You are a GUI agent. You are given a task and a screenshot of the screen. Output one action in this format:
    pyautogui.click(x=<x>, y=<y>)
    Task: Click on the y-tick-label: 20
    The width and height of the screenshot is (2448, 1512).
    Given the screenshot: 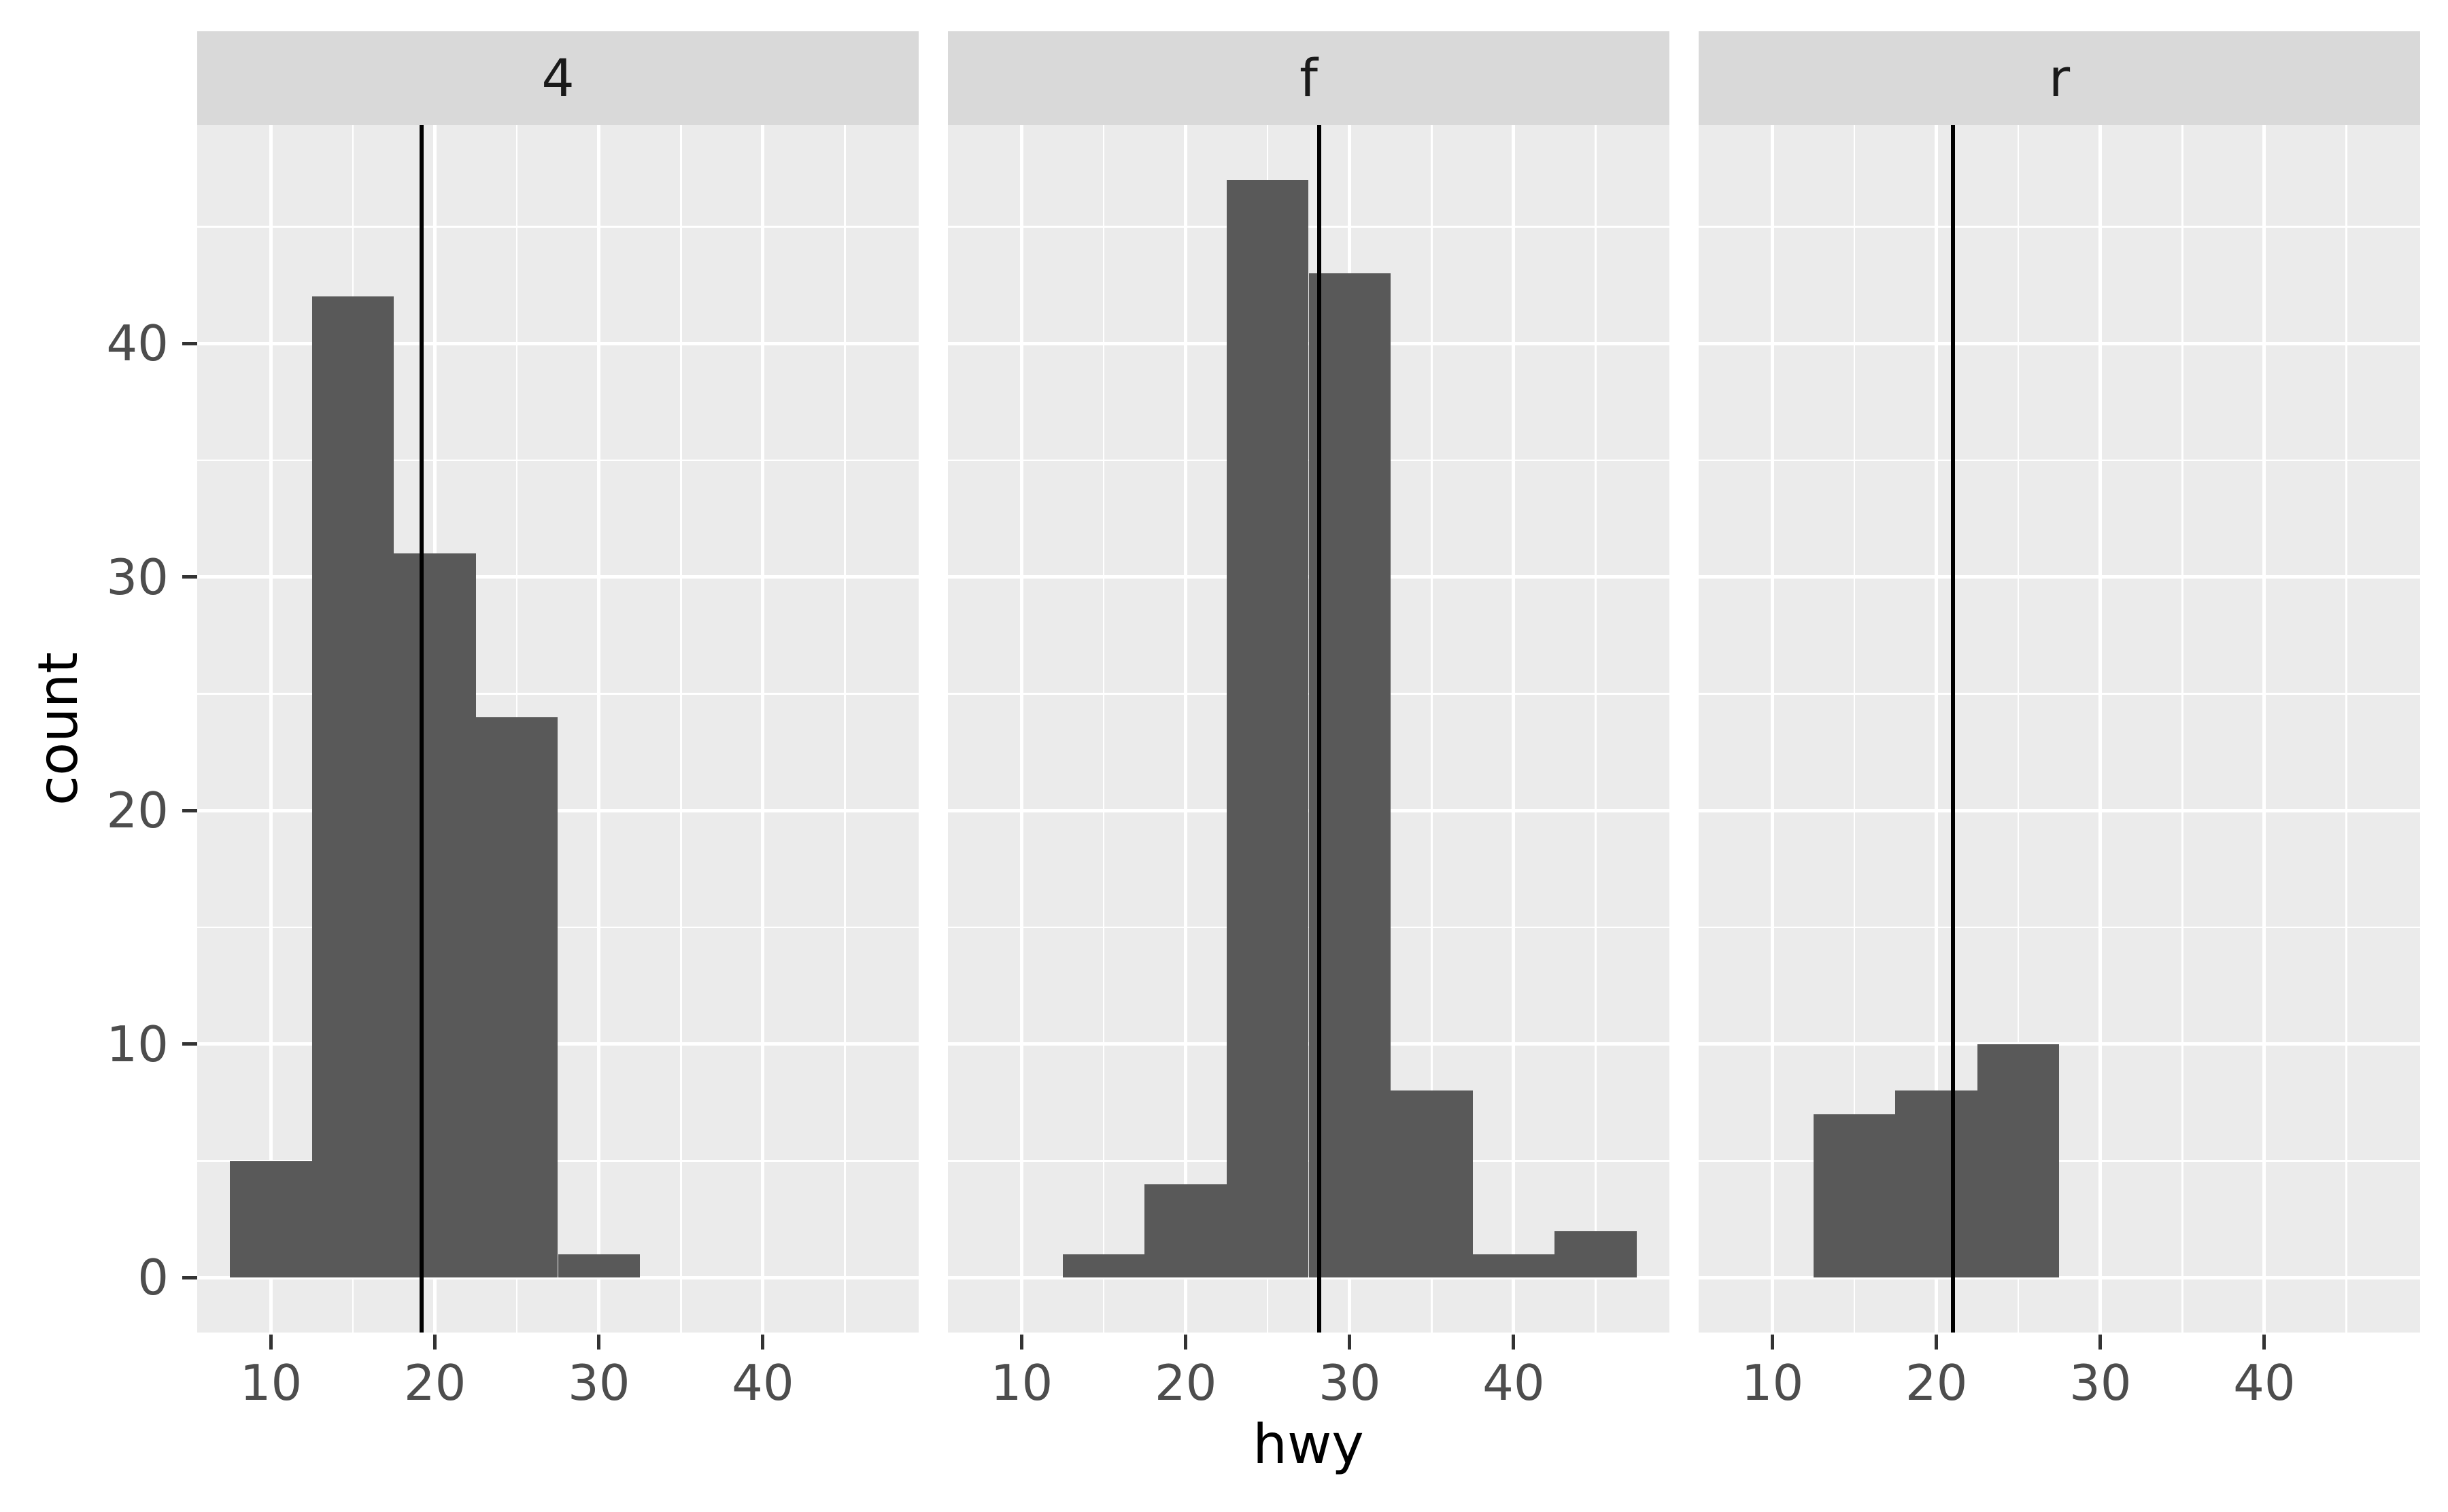 What is the action you would take?
    pyautogui.click(x=138, y=811)
    